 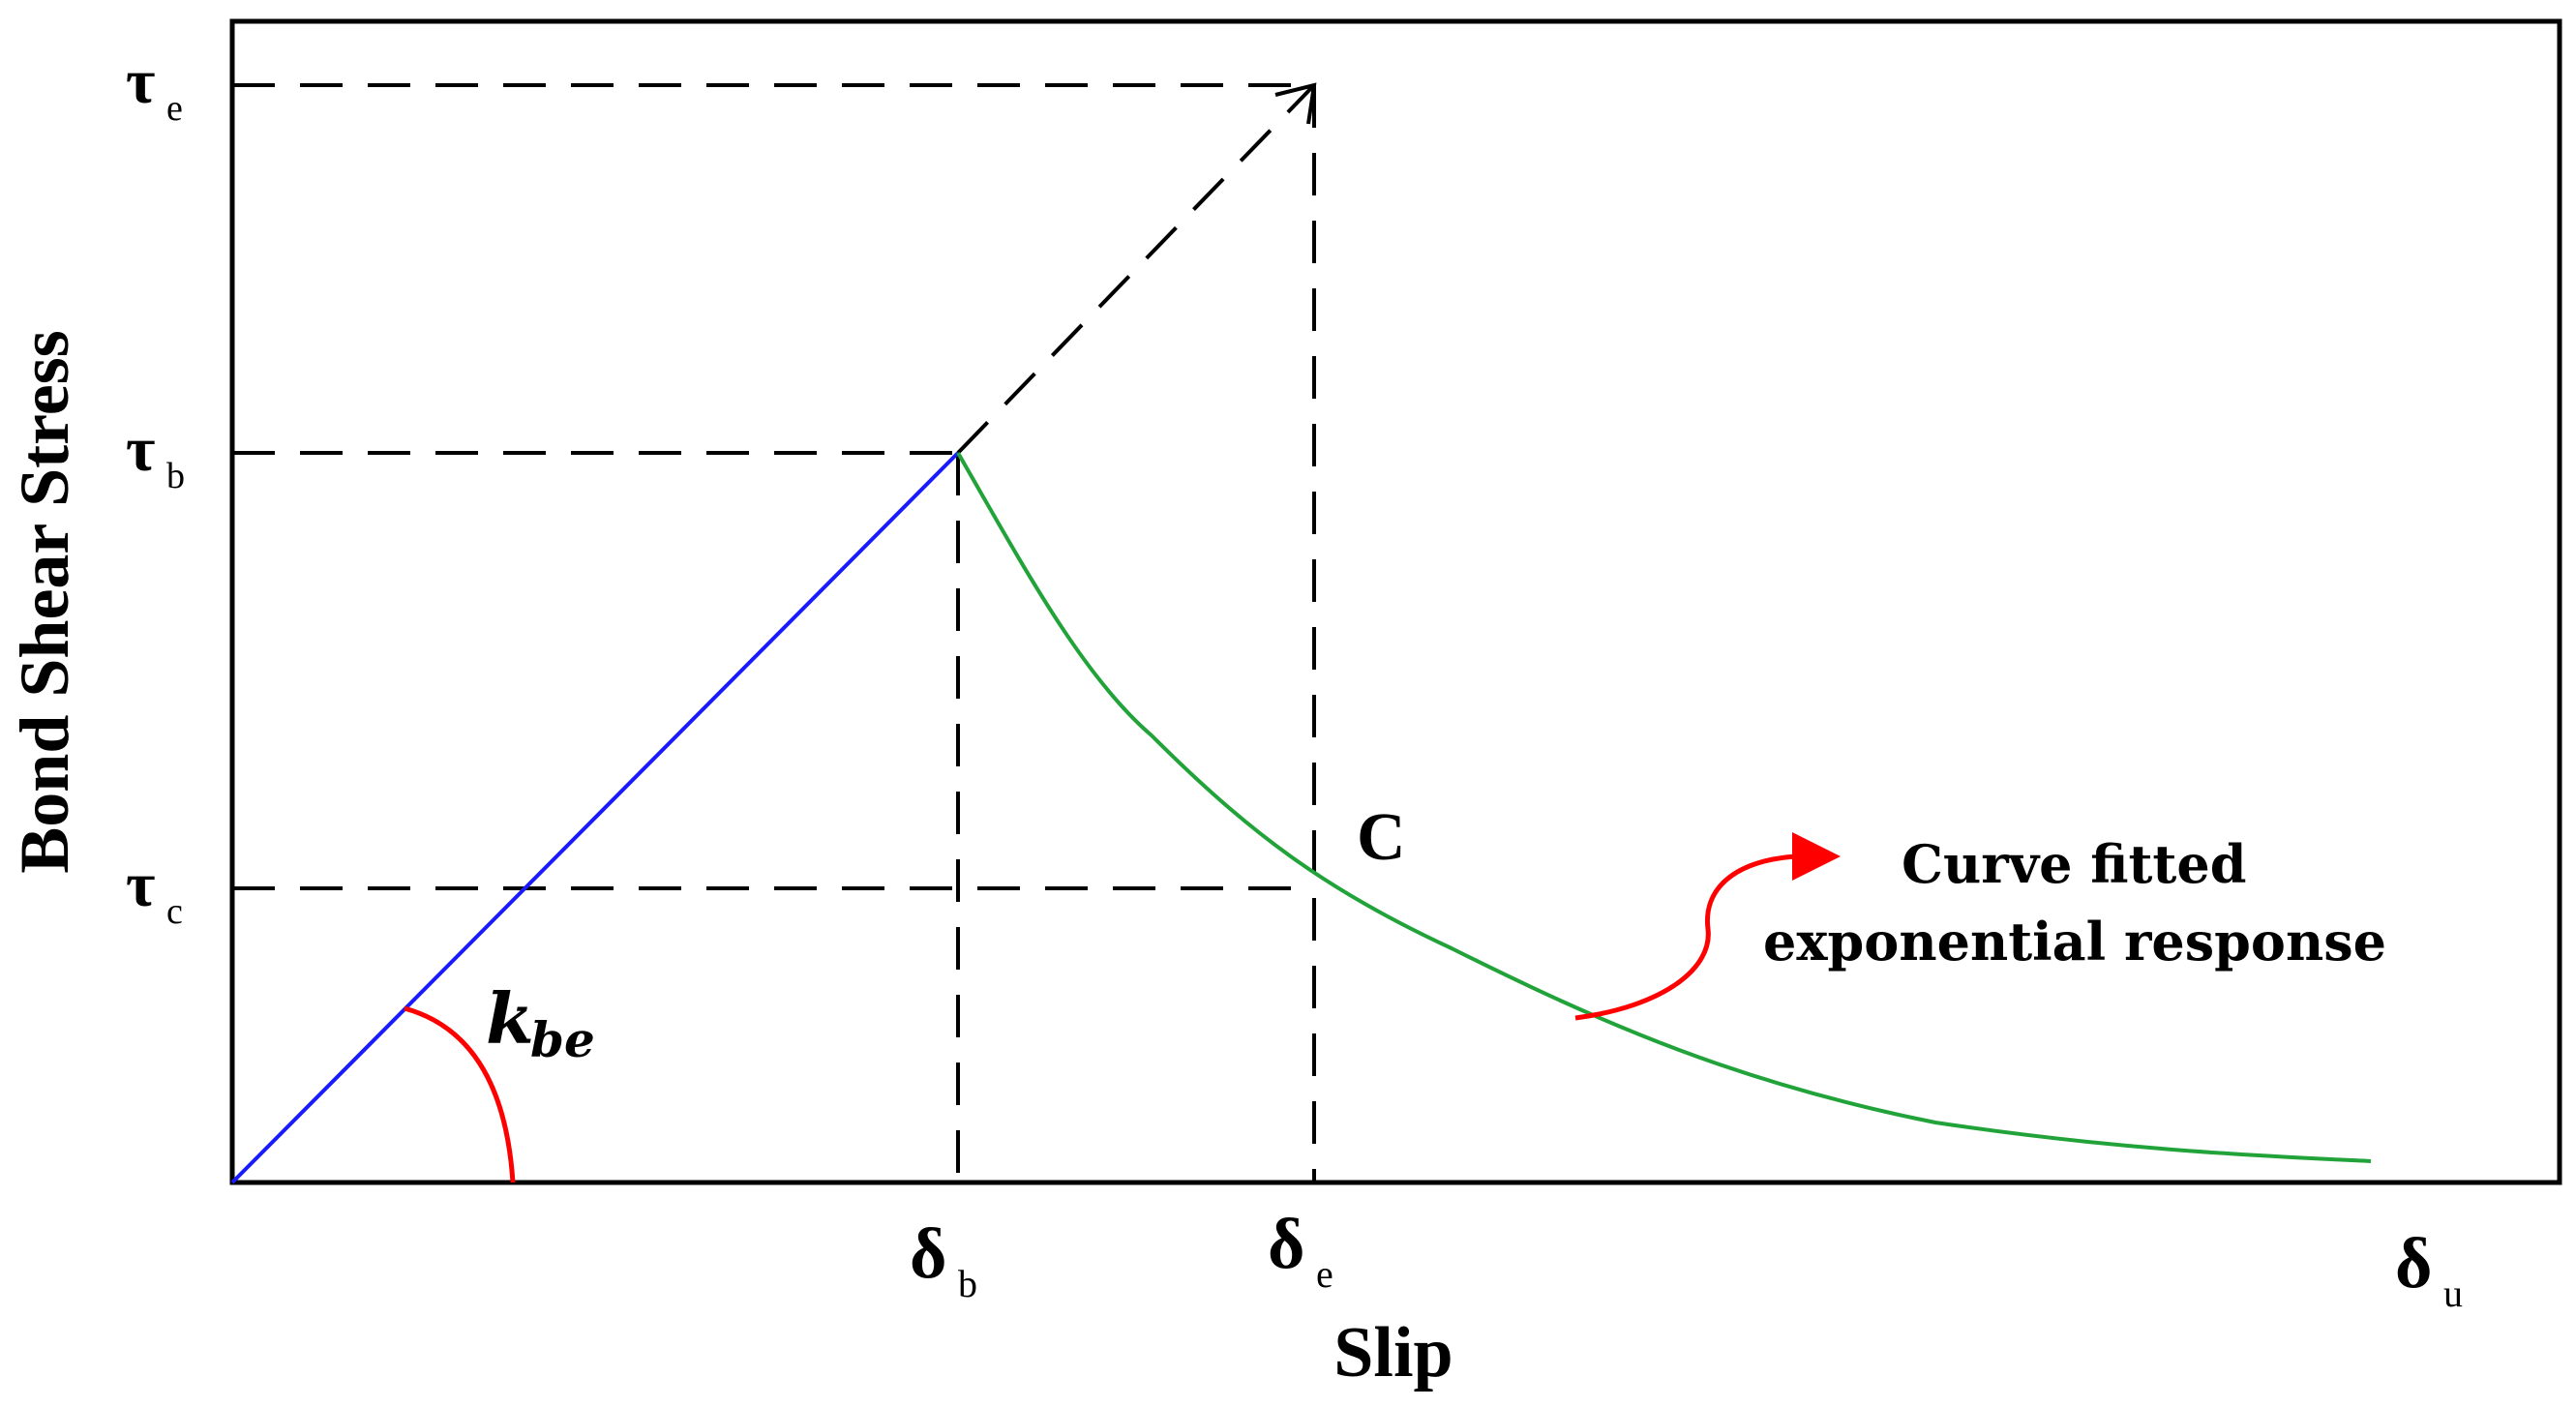 I want to click on point-c-label: C, so click(x=1381, y=837).